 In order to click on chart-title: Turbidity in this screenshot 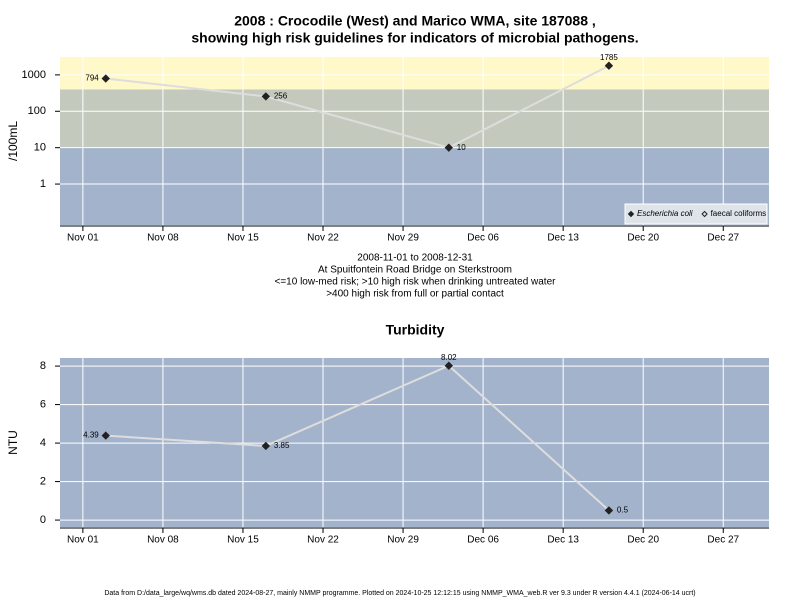, I will do `click(415, 330)`.